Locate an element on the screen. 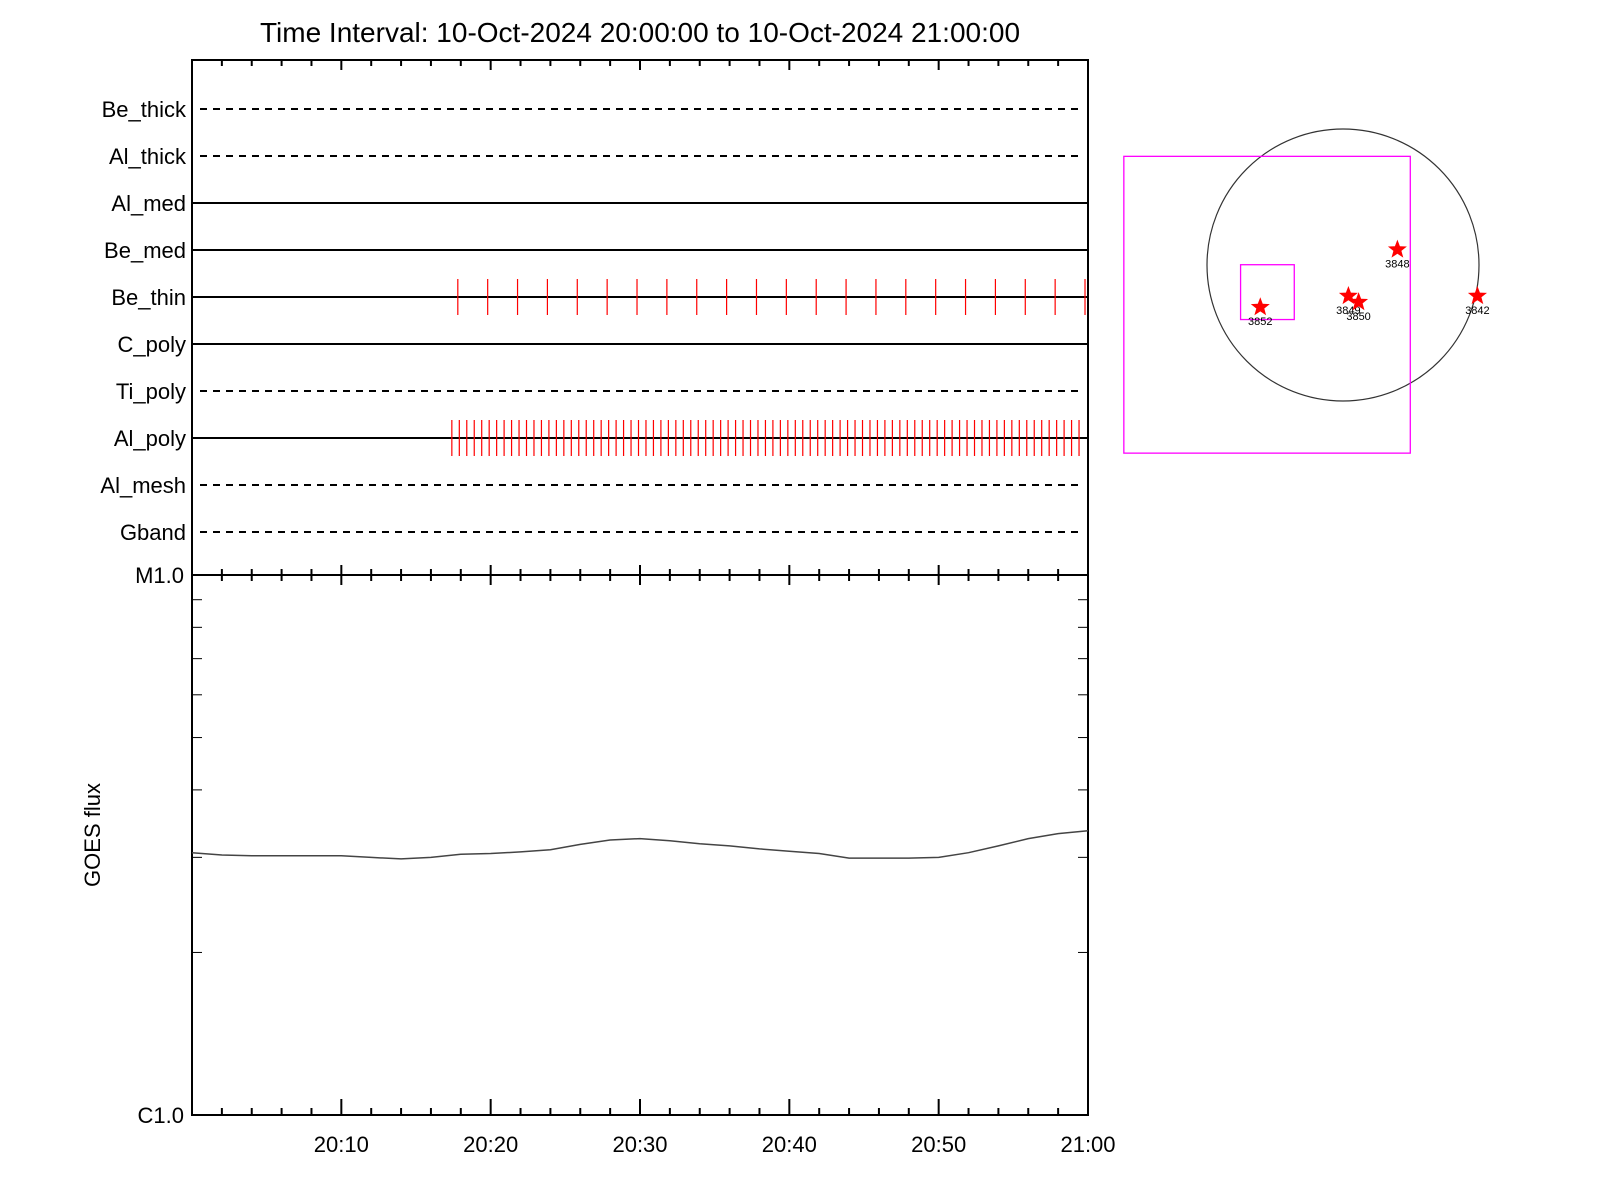  goes-x-tick-label: 20:30 is located at coordinates (639, 1144).